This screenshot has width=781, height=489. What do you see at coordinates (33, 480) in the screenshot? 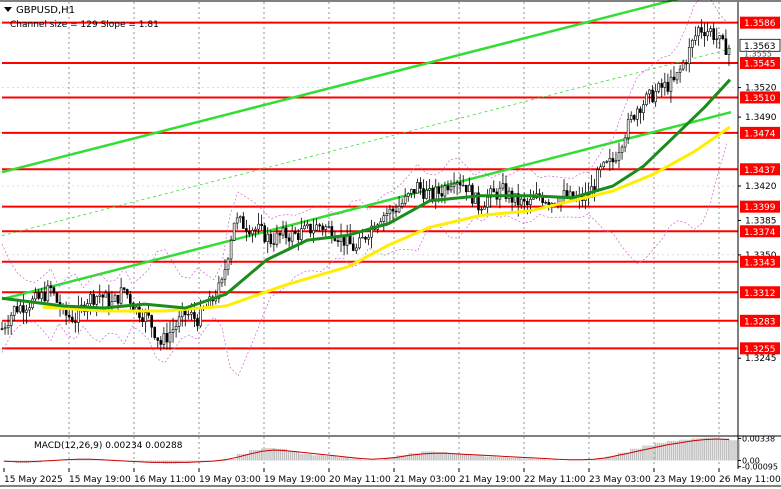
I see `time-tick-label: 15 May 2025` at bounding box center [33, 480].